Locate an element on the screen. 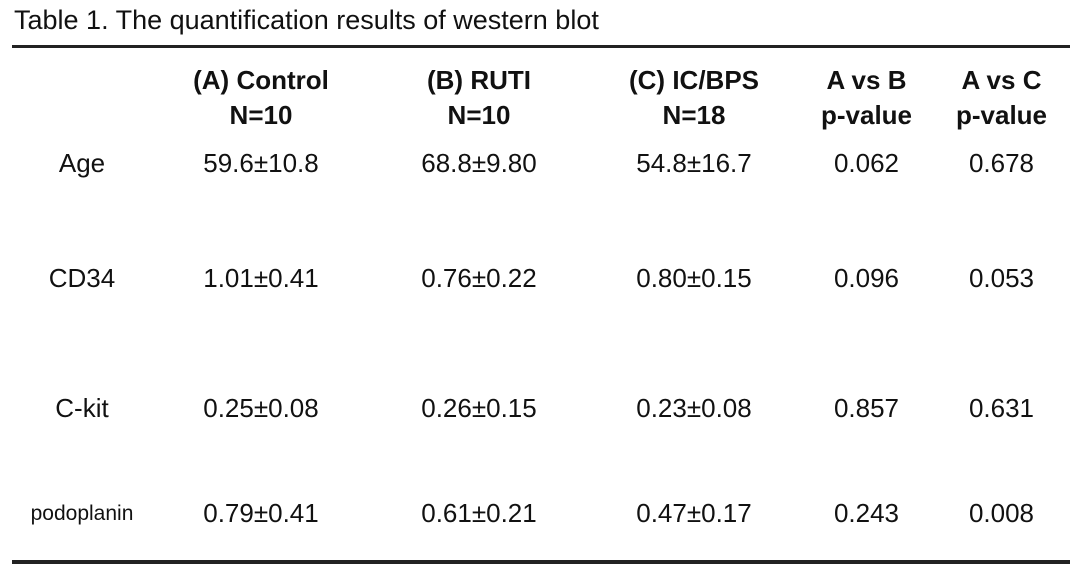 The height and width of the screenshot is (574, 1080). table-cell: 0.47±0.17 is located at coordinates (694, 513).